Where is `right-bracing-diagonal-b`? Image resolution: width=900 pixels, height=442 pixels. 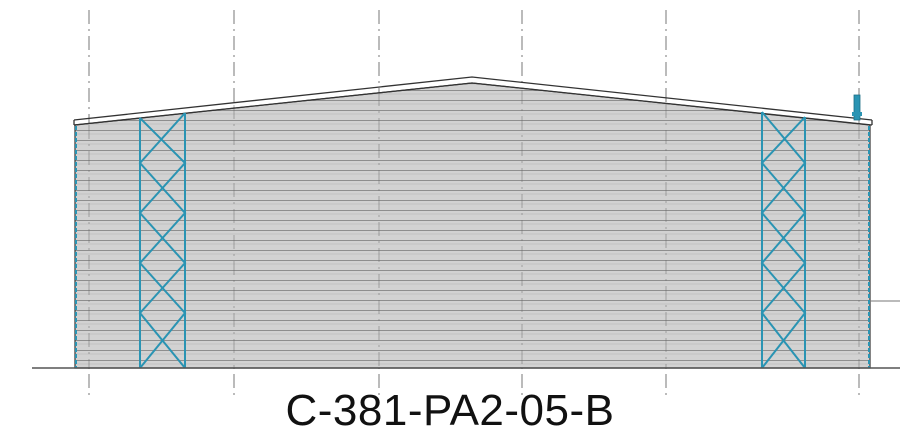 right-bracing-diagonal-b is located at coordinates (783, 242).